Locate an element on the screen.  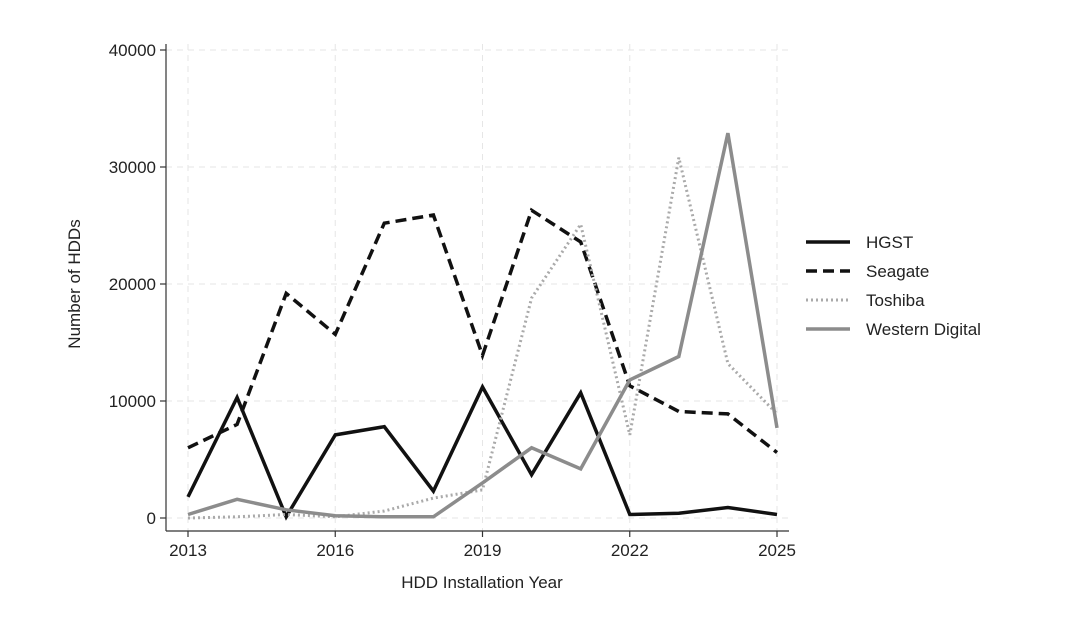
y-tick-label: 10000 is located at coordinates (132, 401).